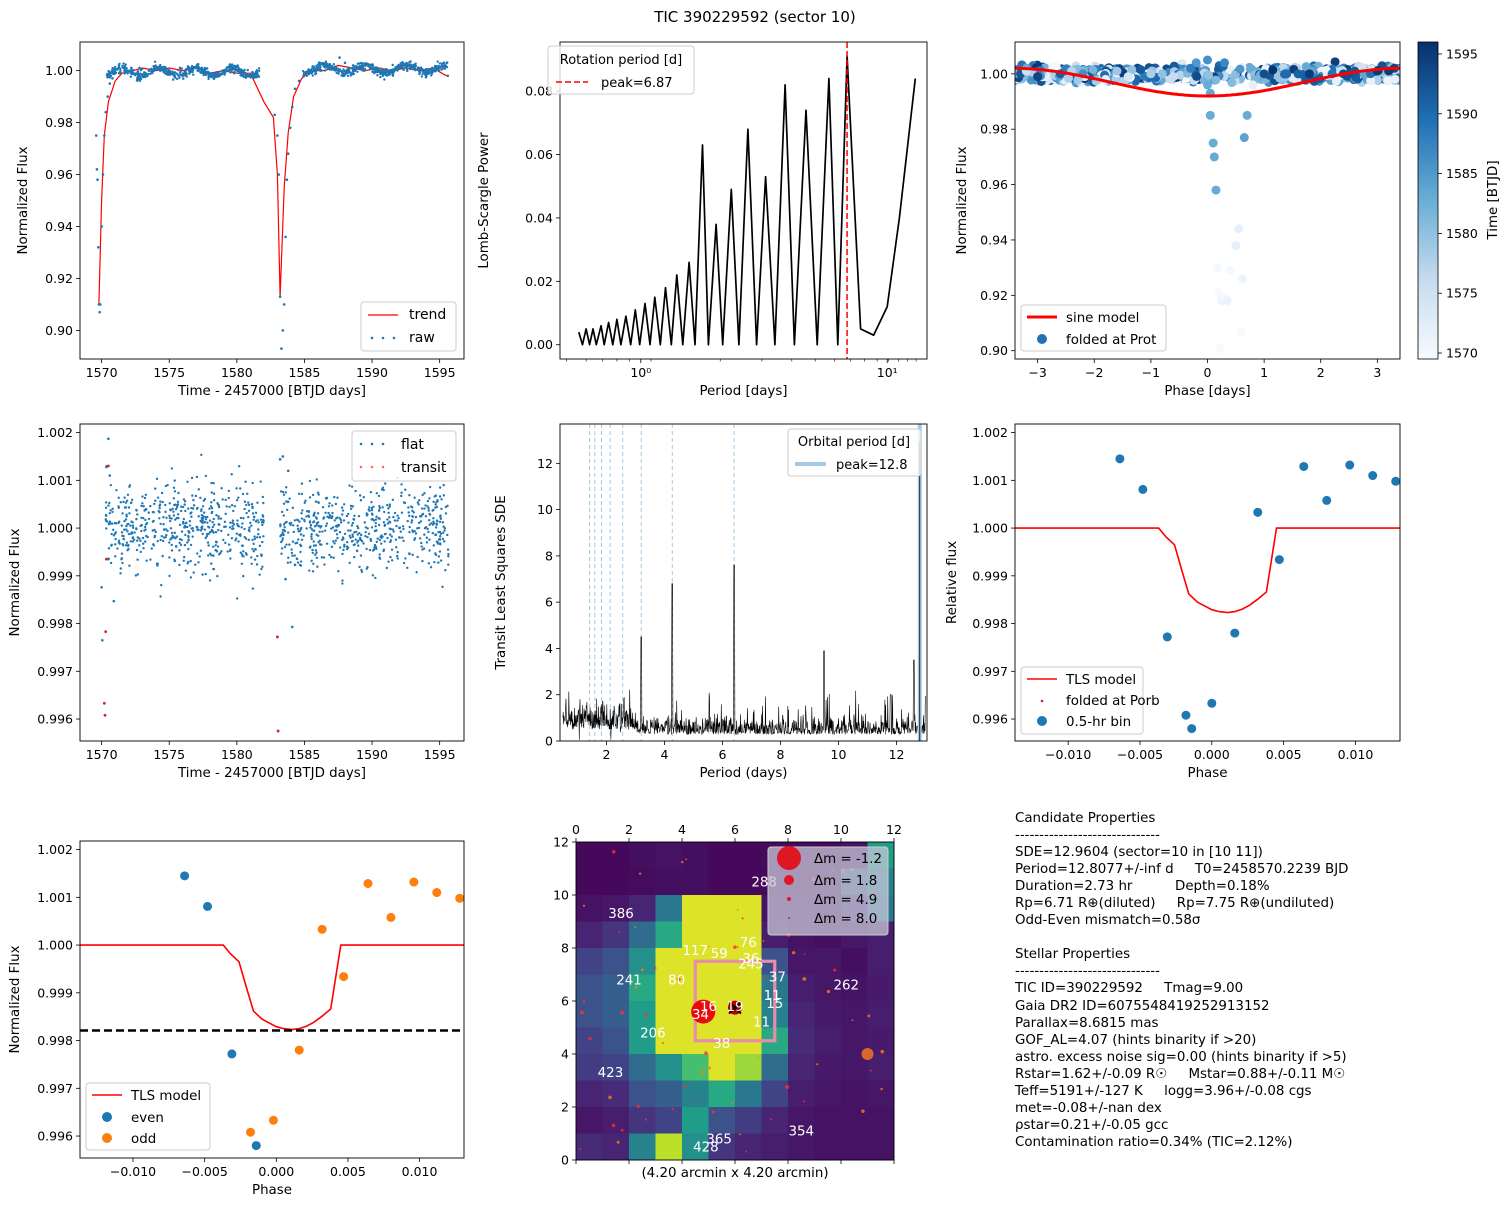 The image size is (1511, 1211). I want to click on spacer, so click(1255, 937).